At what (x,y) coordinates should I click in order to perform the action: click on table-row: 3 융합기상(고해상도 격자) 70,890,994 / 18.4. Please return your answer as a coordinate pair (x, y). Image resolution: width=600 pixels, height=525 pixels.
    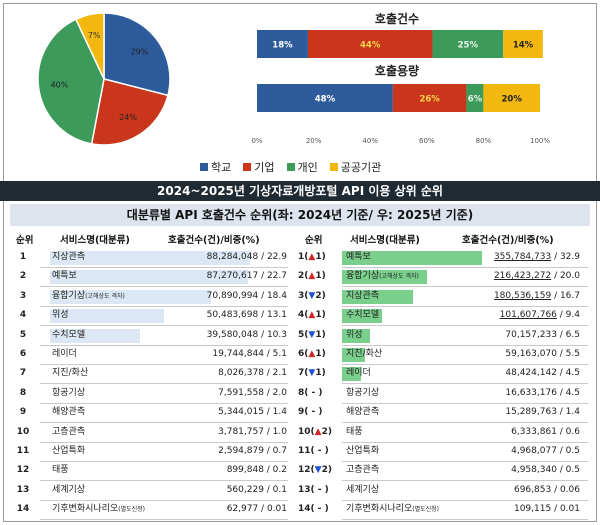
    Looking at the image, I should click on (150, 296).